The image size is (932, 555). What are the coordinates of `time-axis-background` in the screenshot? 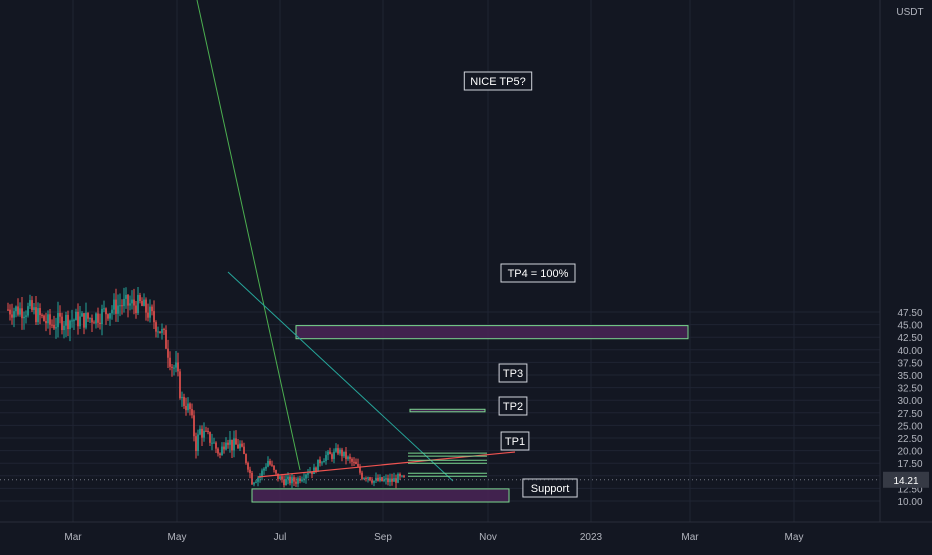 It's located at (466, 536).